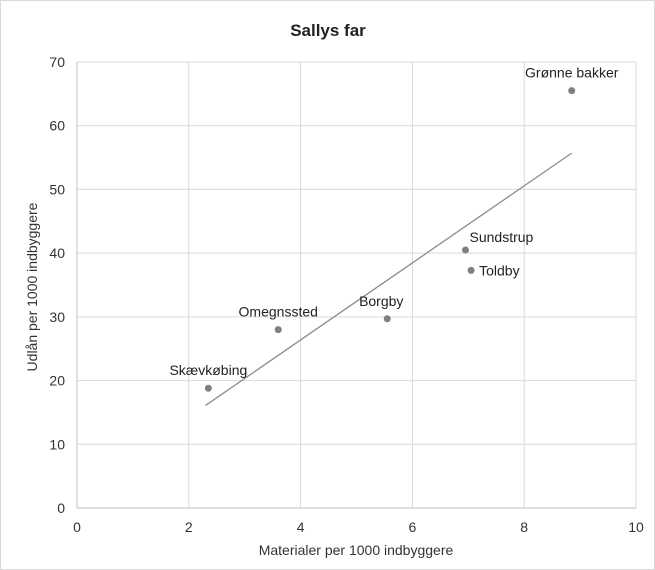  What do you see at coordinates (61, 508) in the screenshot?
I see `y-tick-label: 0` at bounding box center [61, 508].